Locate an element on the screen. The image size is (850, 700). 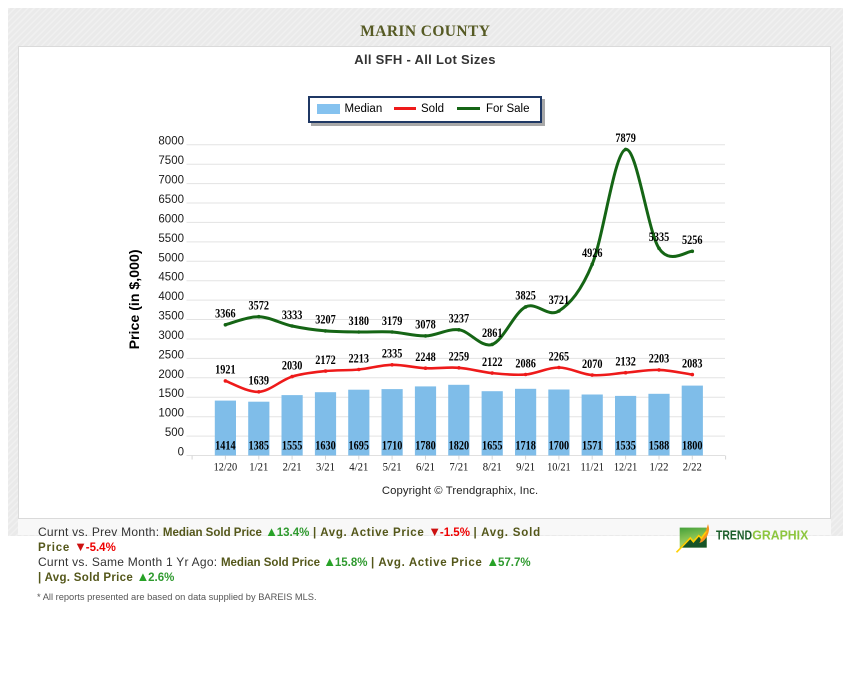
svg-text: TREND is located at coordinates (734, 536).